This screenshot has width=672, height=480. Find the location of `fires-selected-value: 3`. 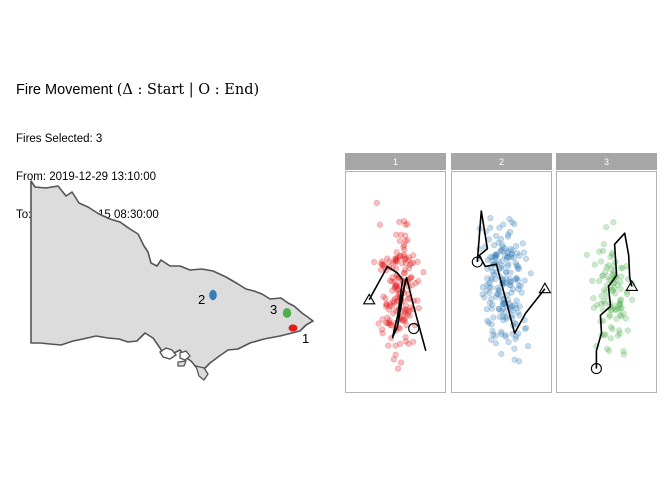

fires-selected-value: 3 is located at coordinates (99, 139).